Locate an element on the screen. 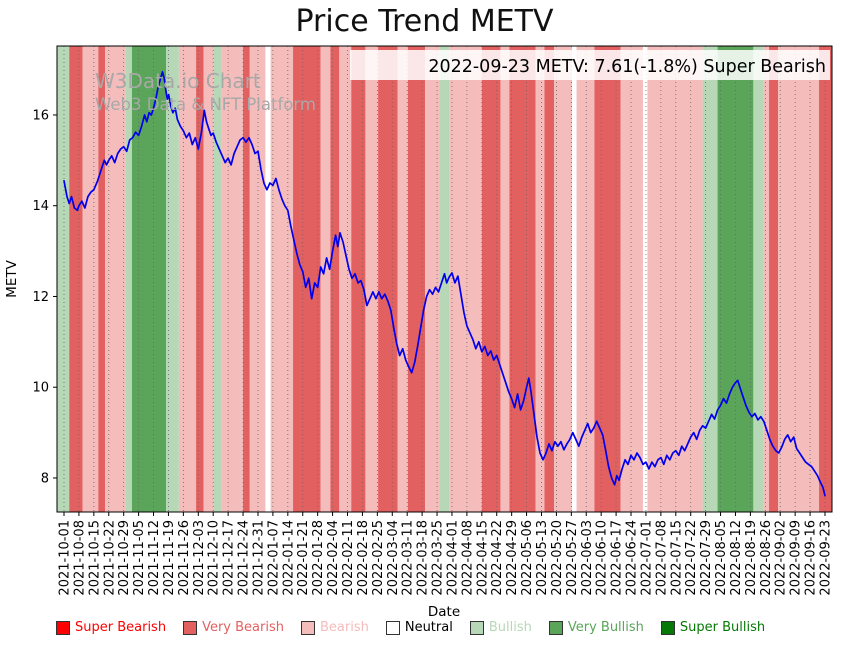 The image size is (849, 646). x-tick-label: 2021-11-19 is located at coordinates (169, 558).